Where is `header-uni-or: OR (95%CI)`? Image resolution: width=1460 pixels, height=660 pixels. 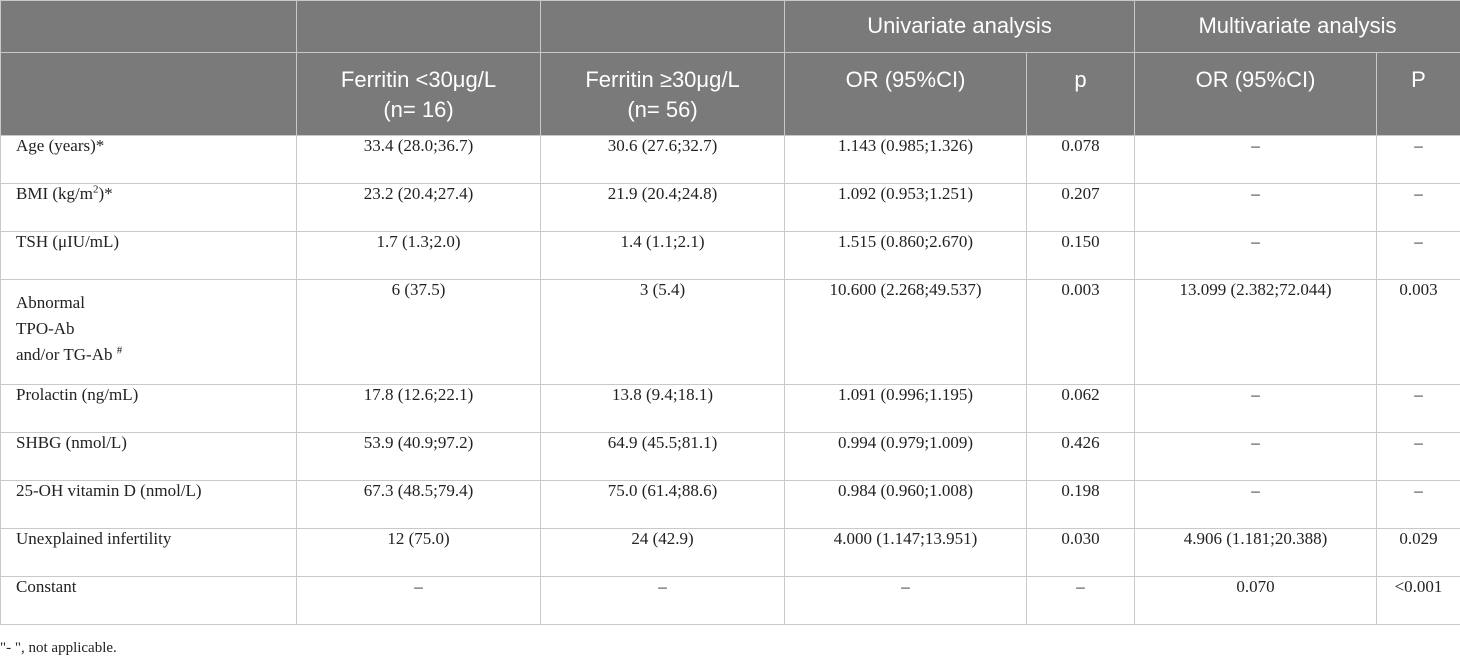 header-uni-or: OR (95%CI) is located at coordinates (905, 94).